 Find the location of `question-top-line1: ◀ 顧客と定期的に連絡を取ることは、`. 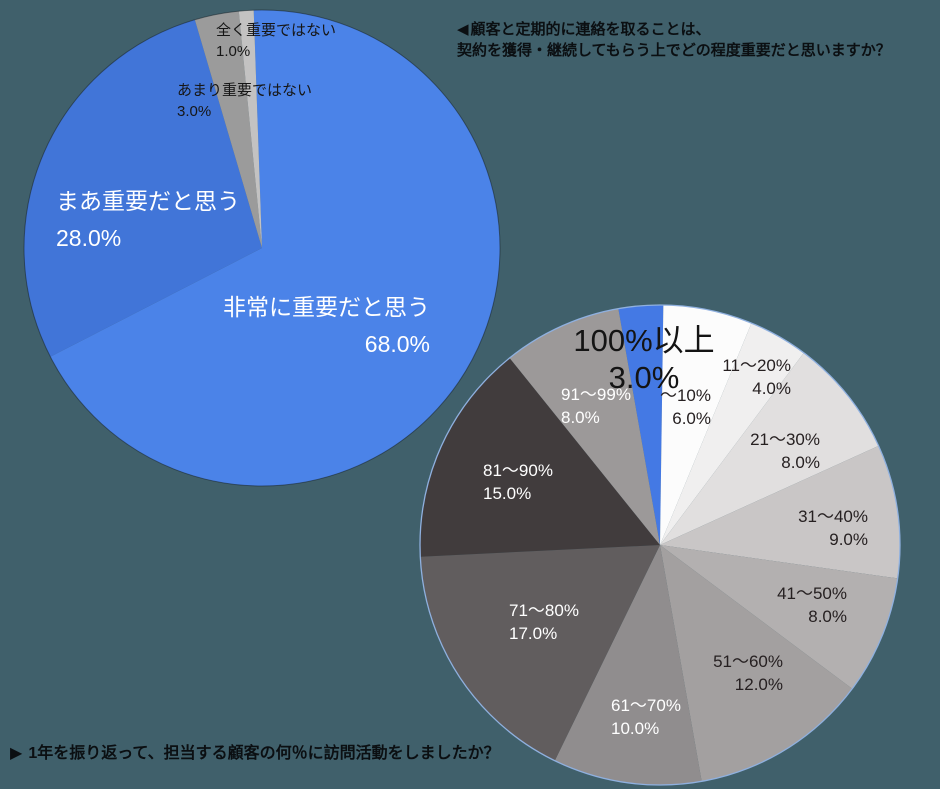

question-top-line1: ◀ 顧客と定期的に連絡を取ることは、 is located at coordinates (674, 29).